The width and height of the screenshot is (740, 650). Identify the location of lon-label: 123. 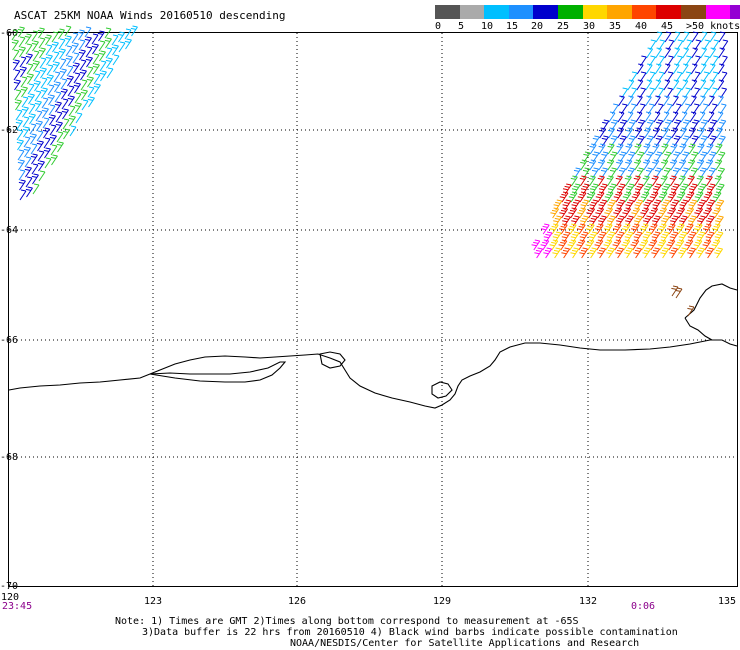
(153, 601).